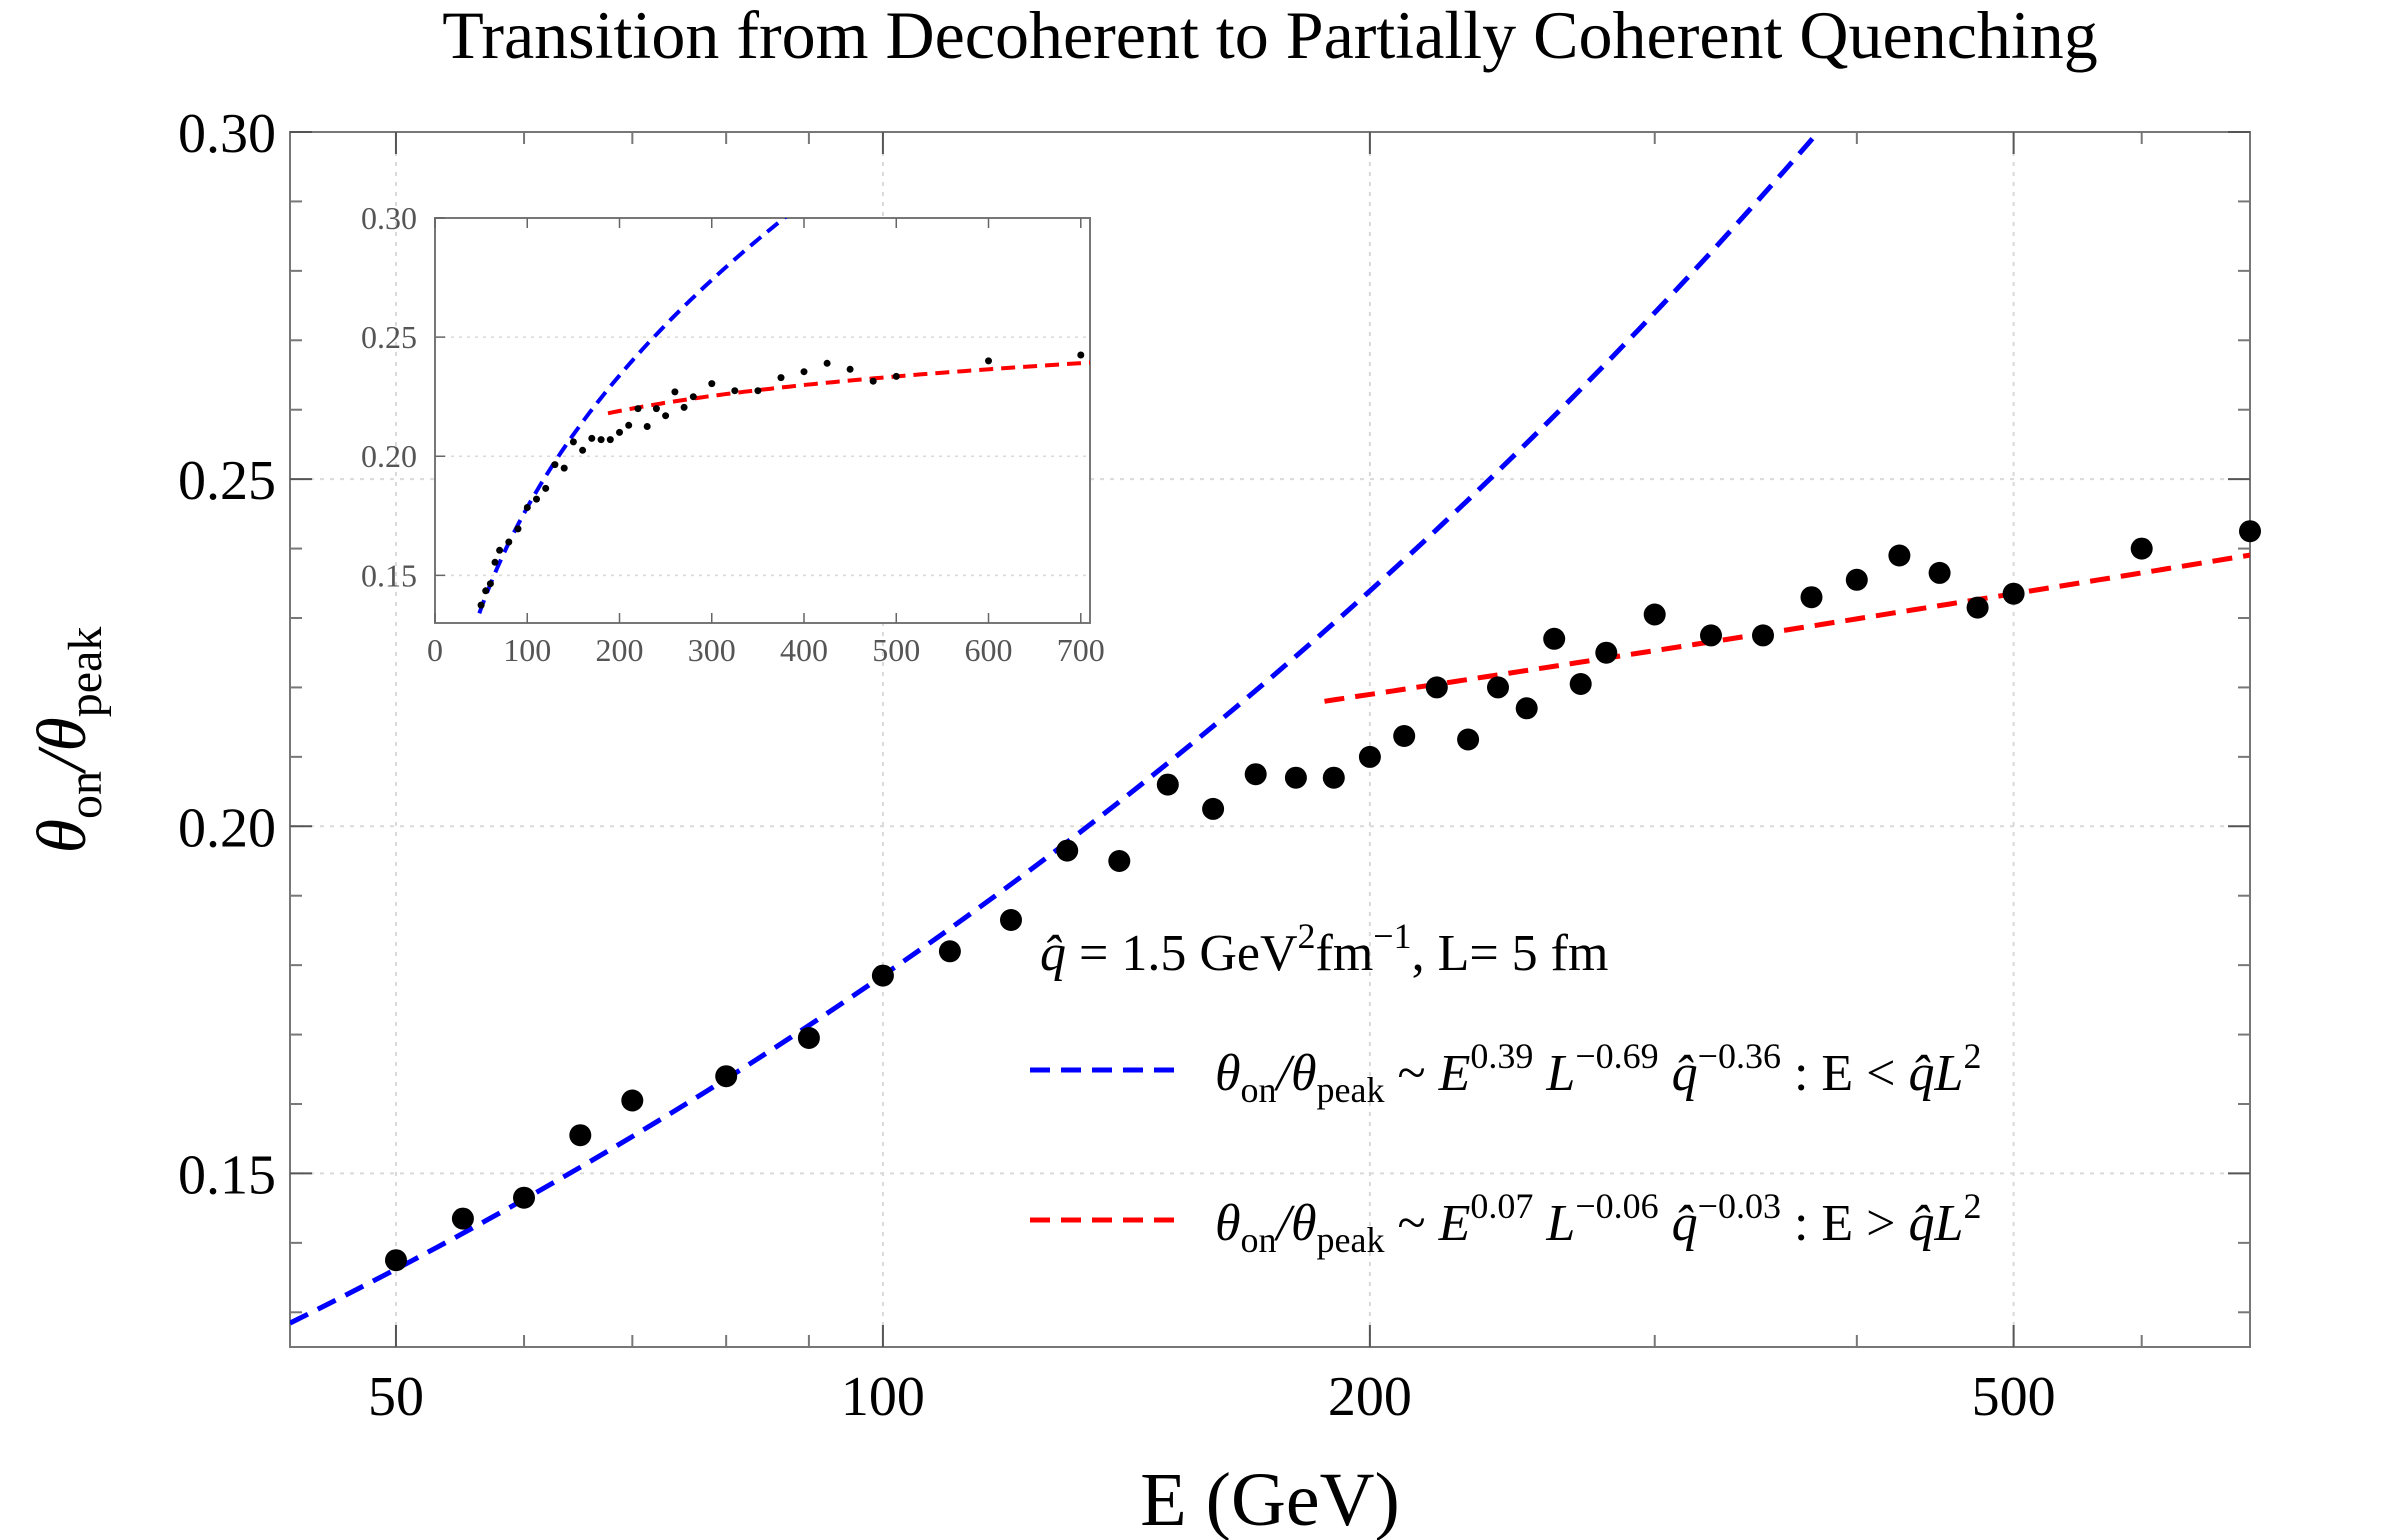 The width and height of the screenshot is (2400, 1540). I want to click on inset-fit-line-low-energy, so click(632, 416).